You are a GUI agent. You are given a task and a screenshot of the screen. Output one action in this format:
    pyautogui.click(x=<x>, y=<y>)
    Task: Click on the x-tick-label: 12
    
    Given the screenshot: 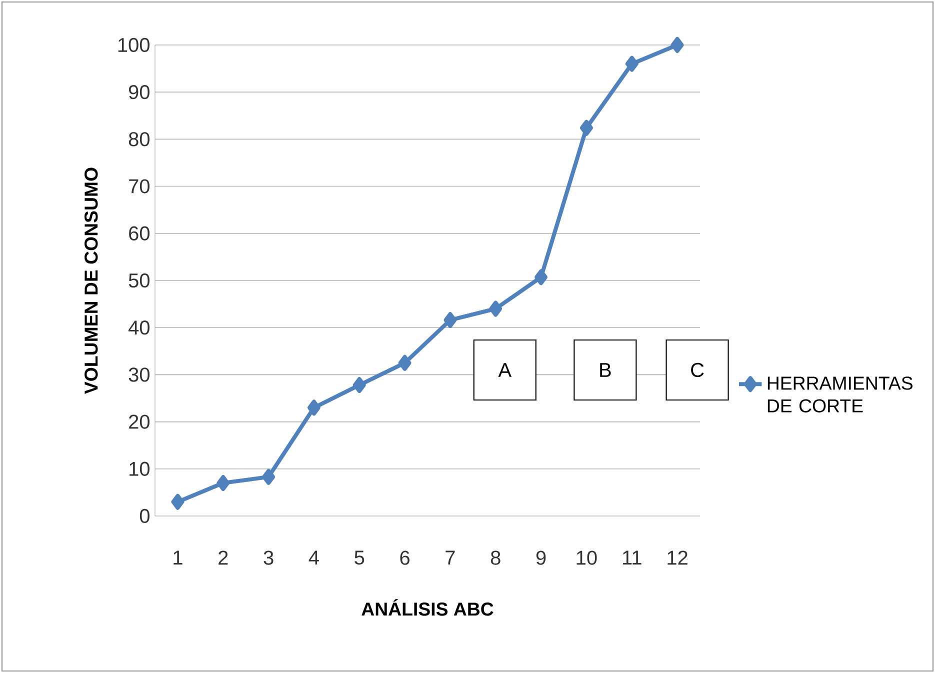 What is the action you would take?
    pyautogui.click(x=678, y=557)
    